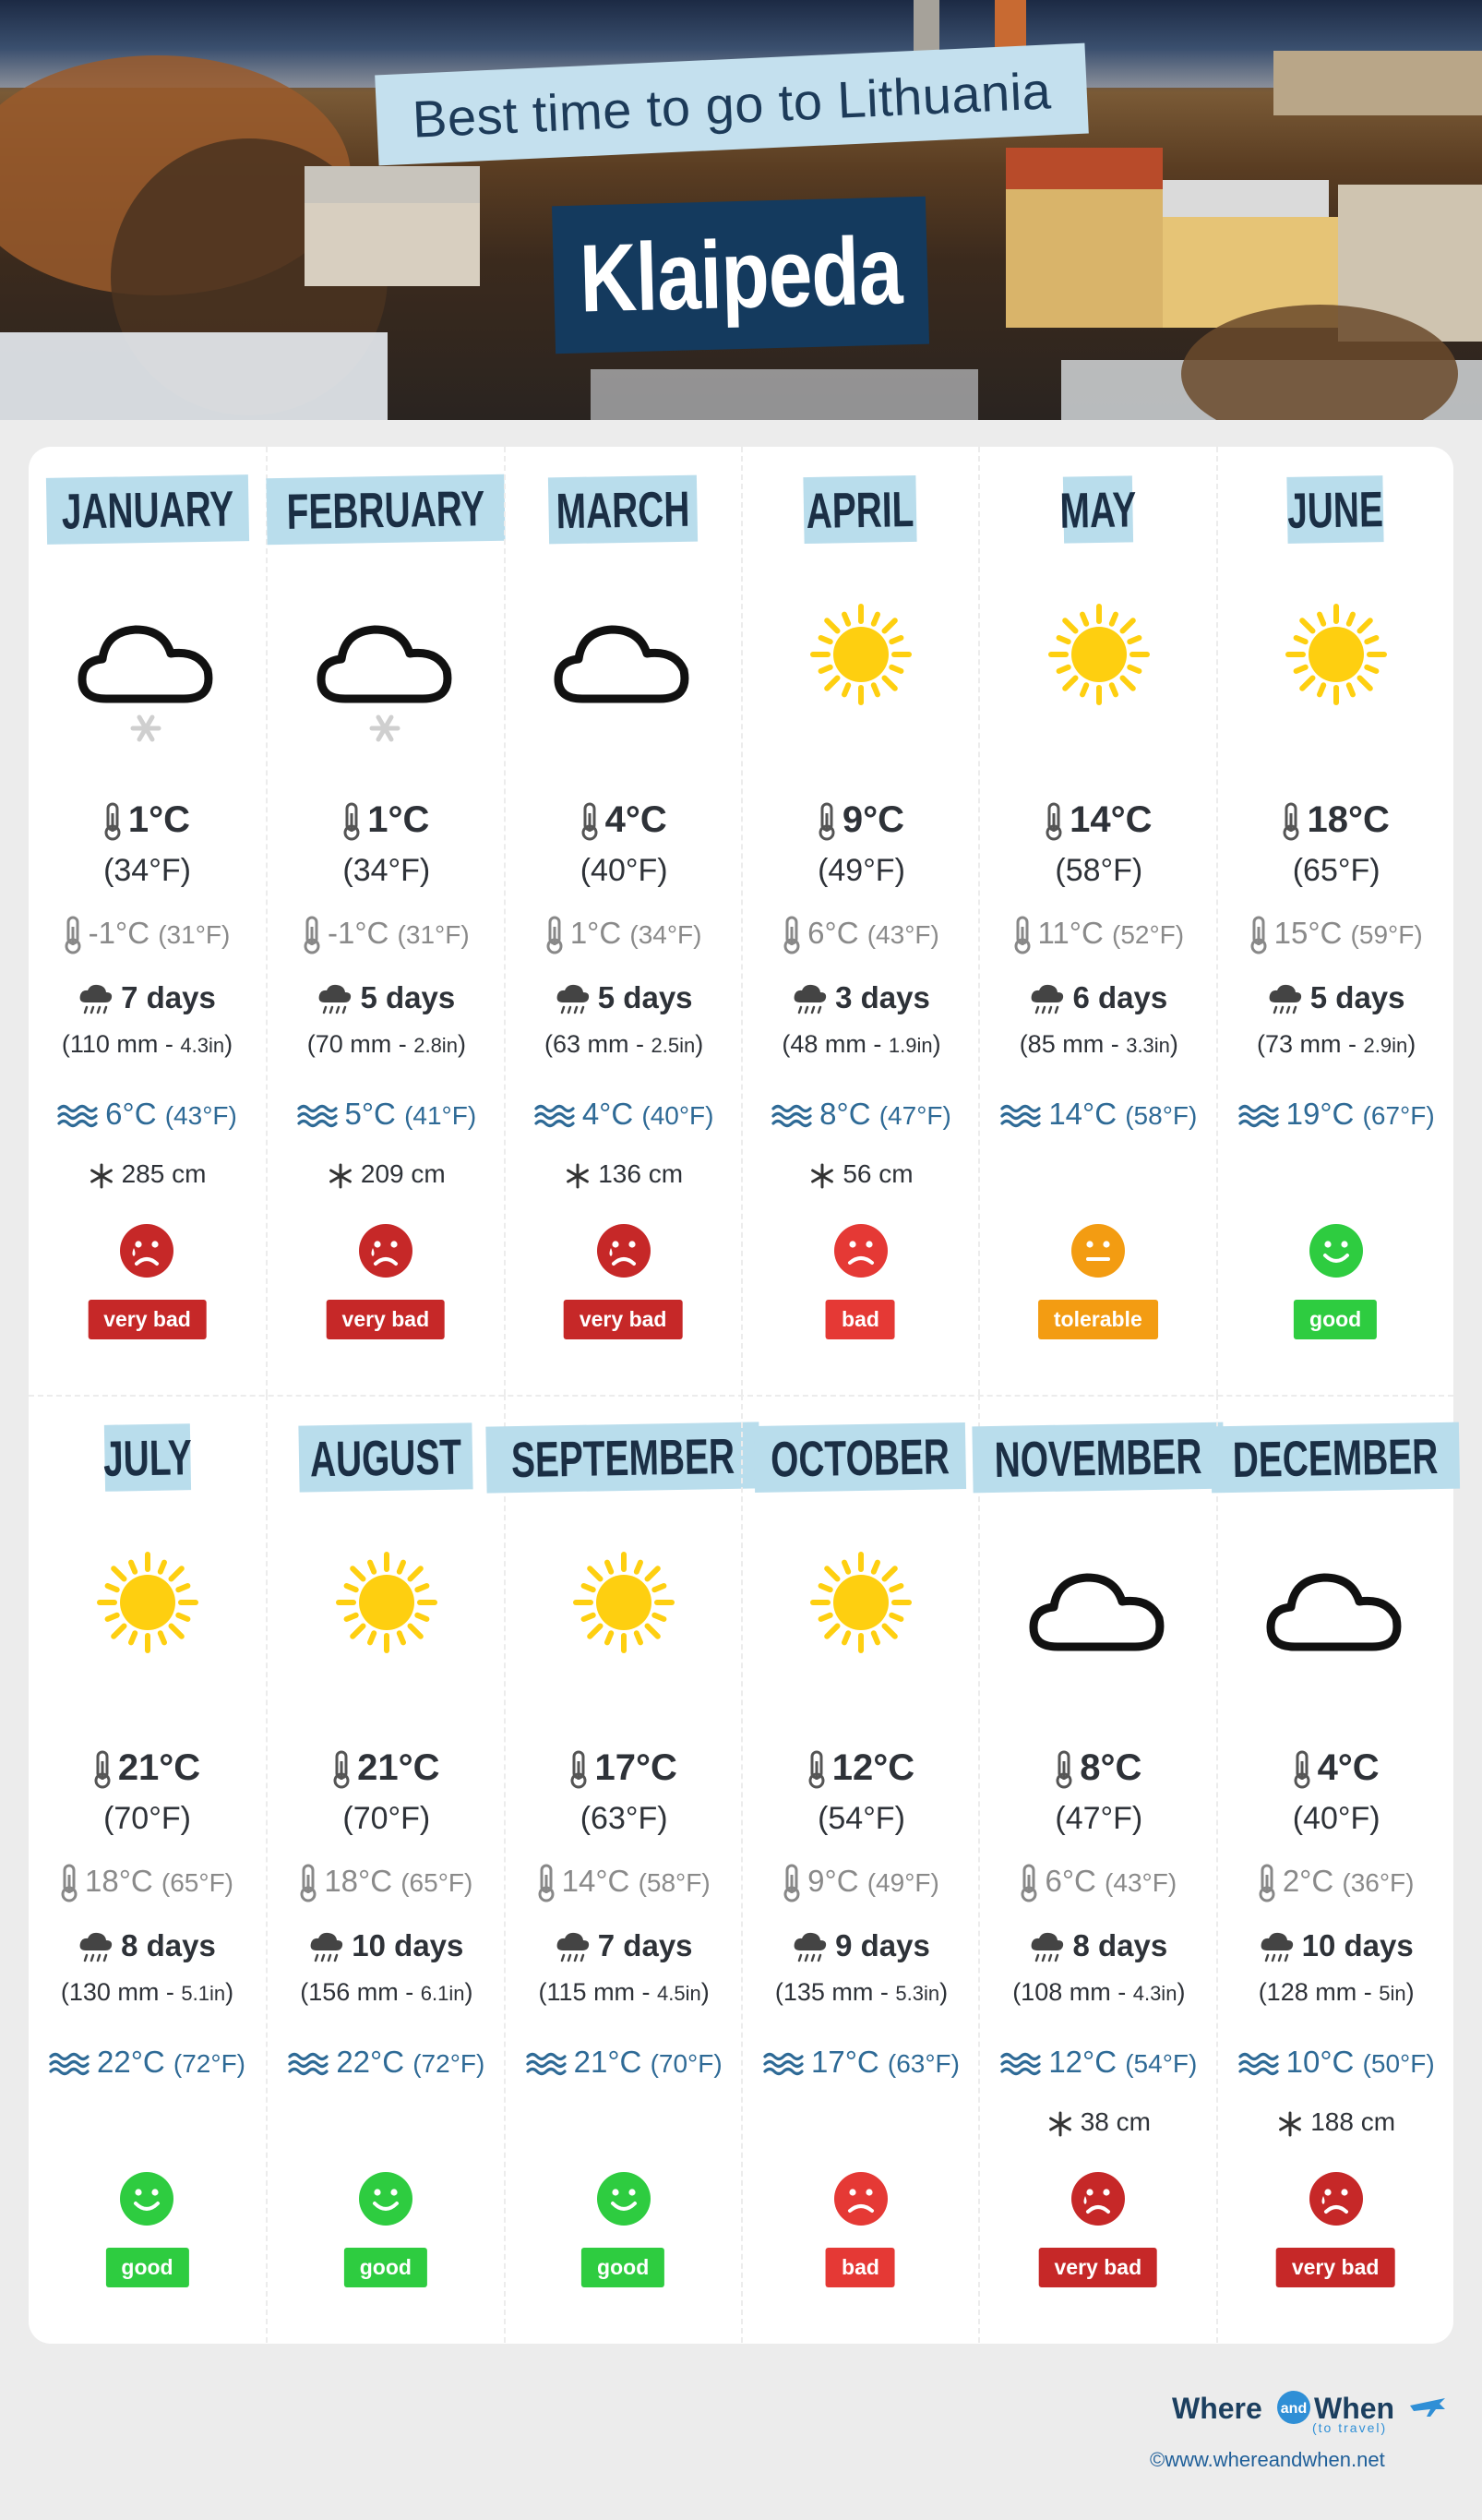 The image size is (1482, 2520). Describe the element at coordinates (1336, 1251) in the screenshot. I see `smile-face-icon` at that location.